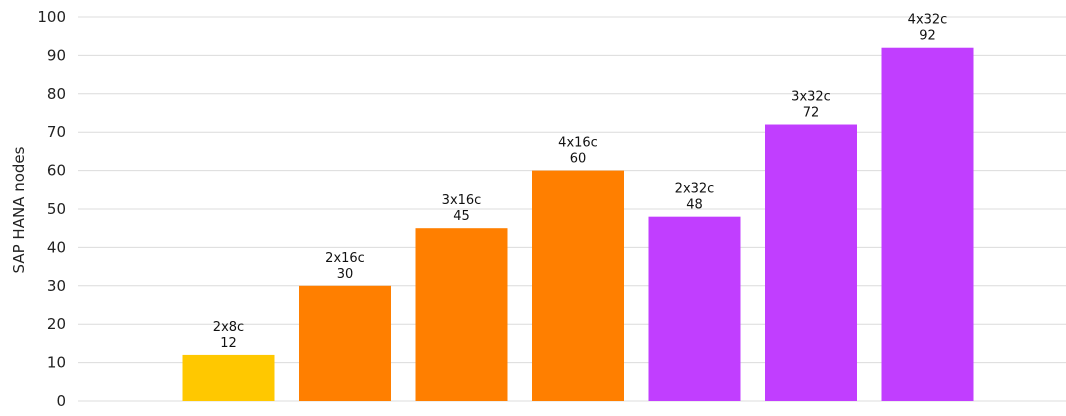 This screenshot has height=416, width=1066. I want to click on bar-category-label-2x32c: 2x32c, so click(695, 189).